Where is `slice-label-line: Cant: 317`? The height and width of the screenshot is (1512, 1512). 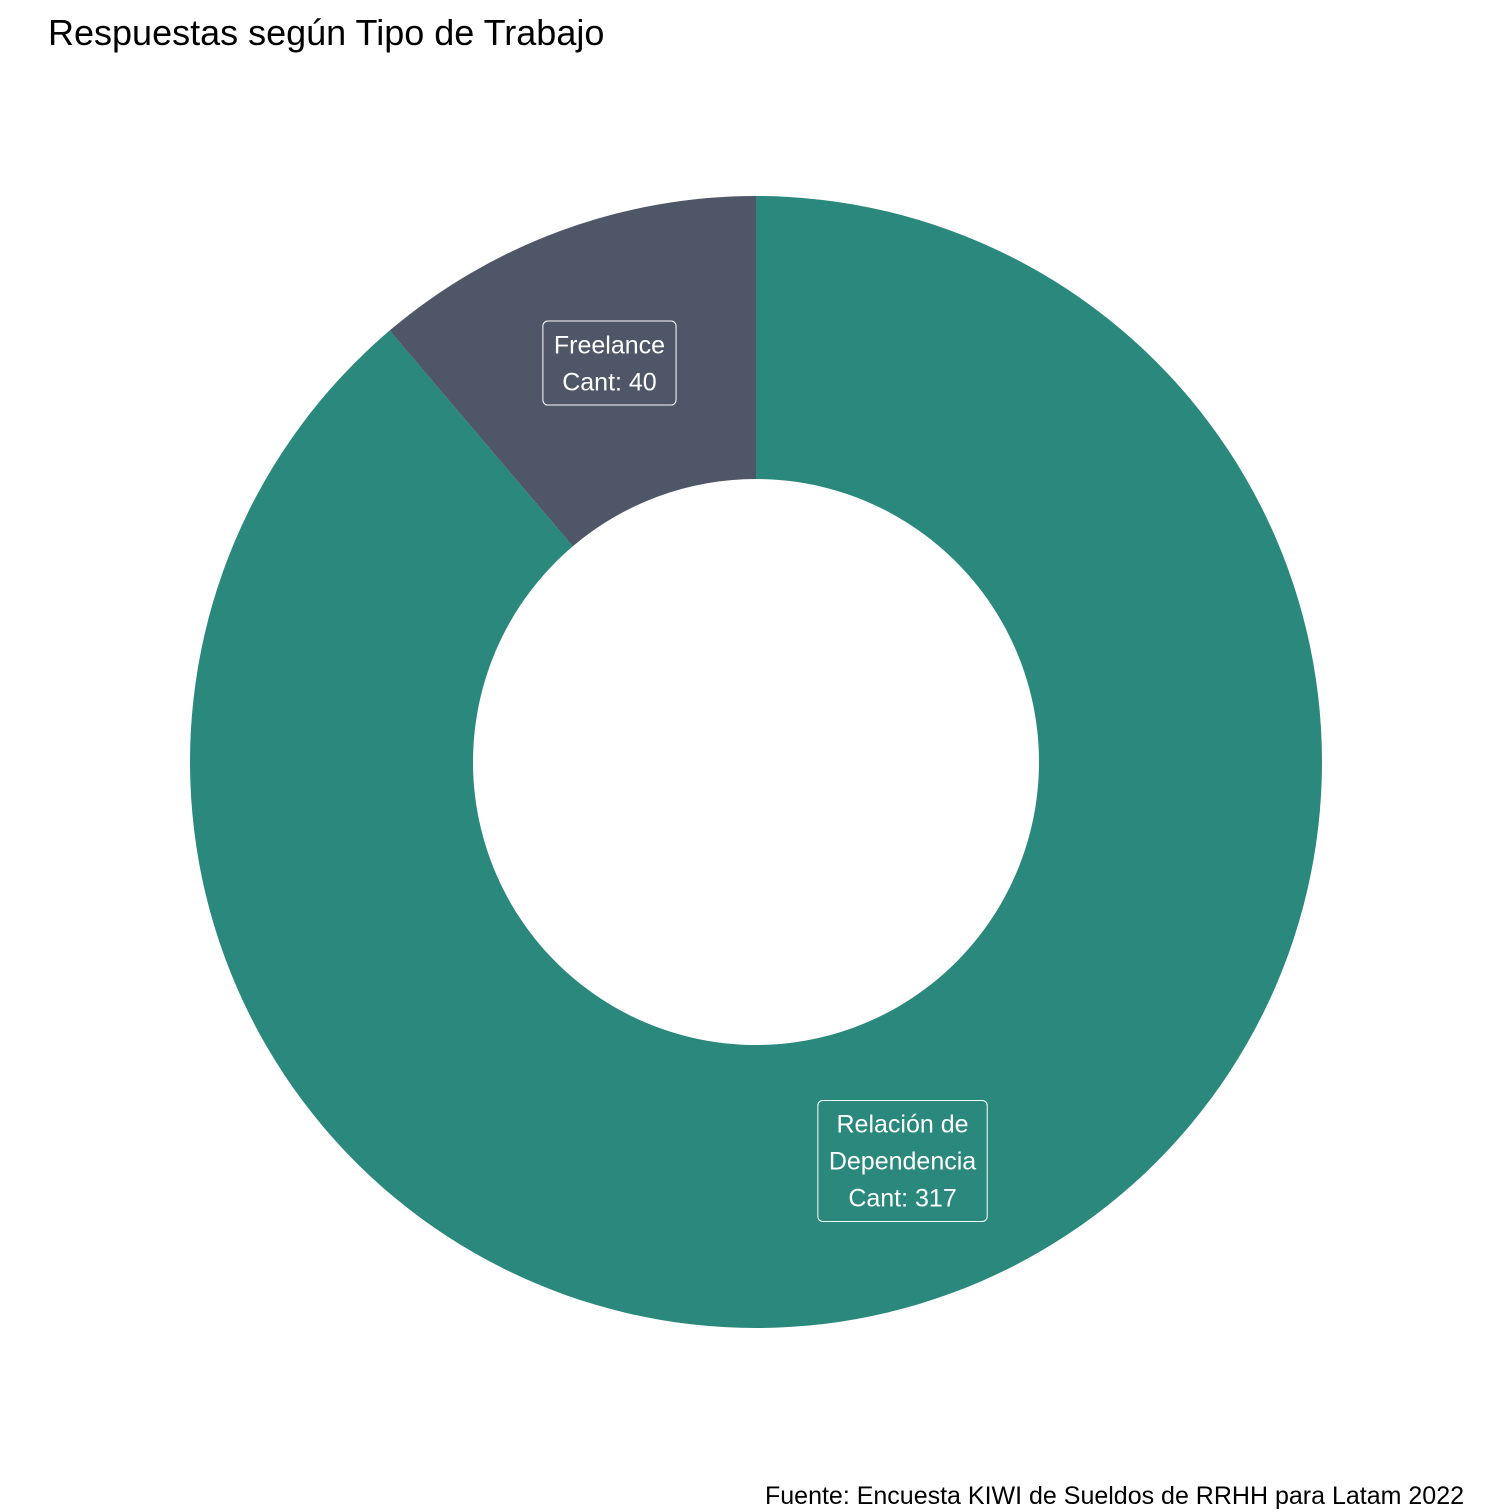 slice-label-line: Cant: 317 is located at coordinates (902, 1199).